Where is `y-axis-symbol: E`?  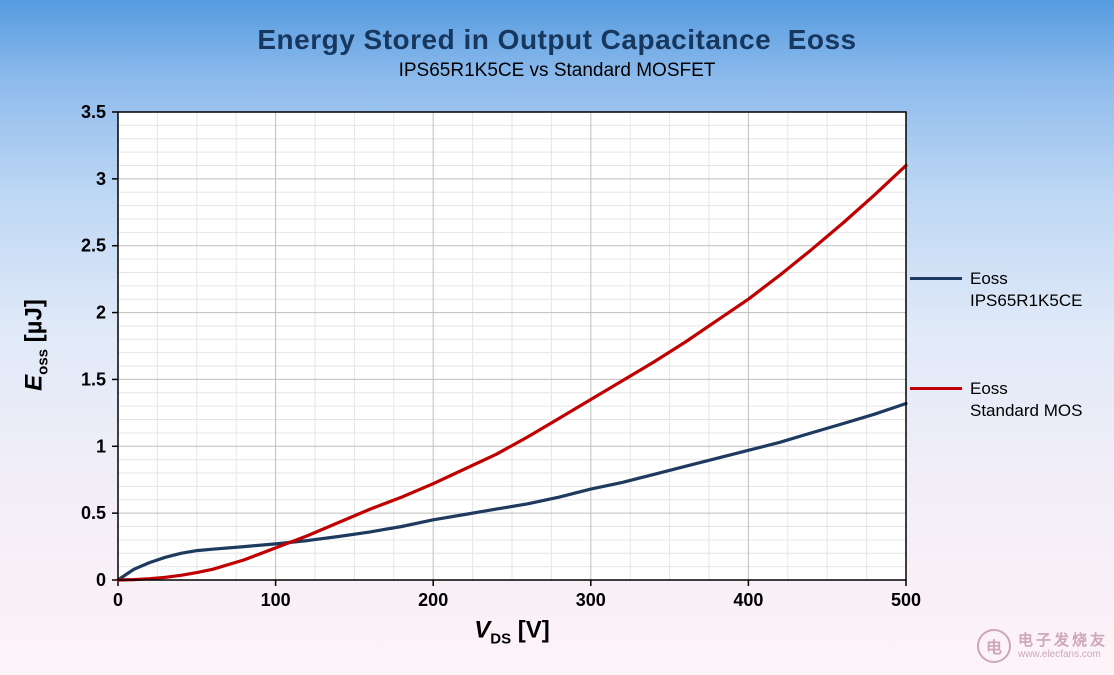
y-axis-symbol: E is located at coordinates (34, 382).